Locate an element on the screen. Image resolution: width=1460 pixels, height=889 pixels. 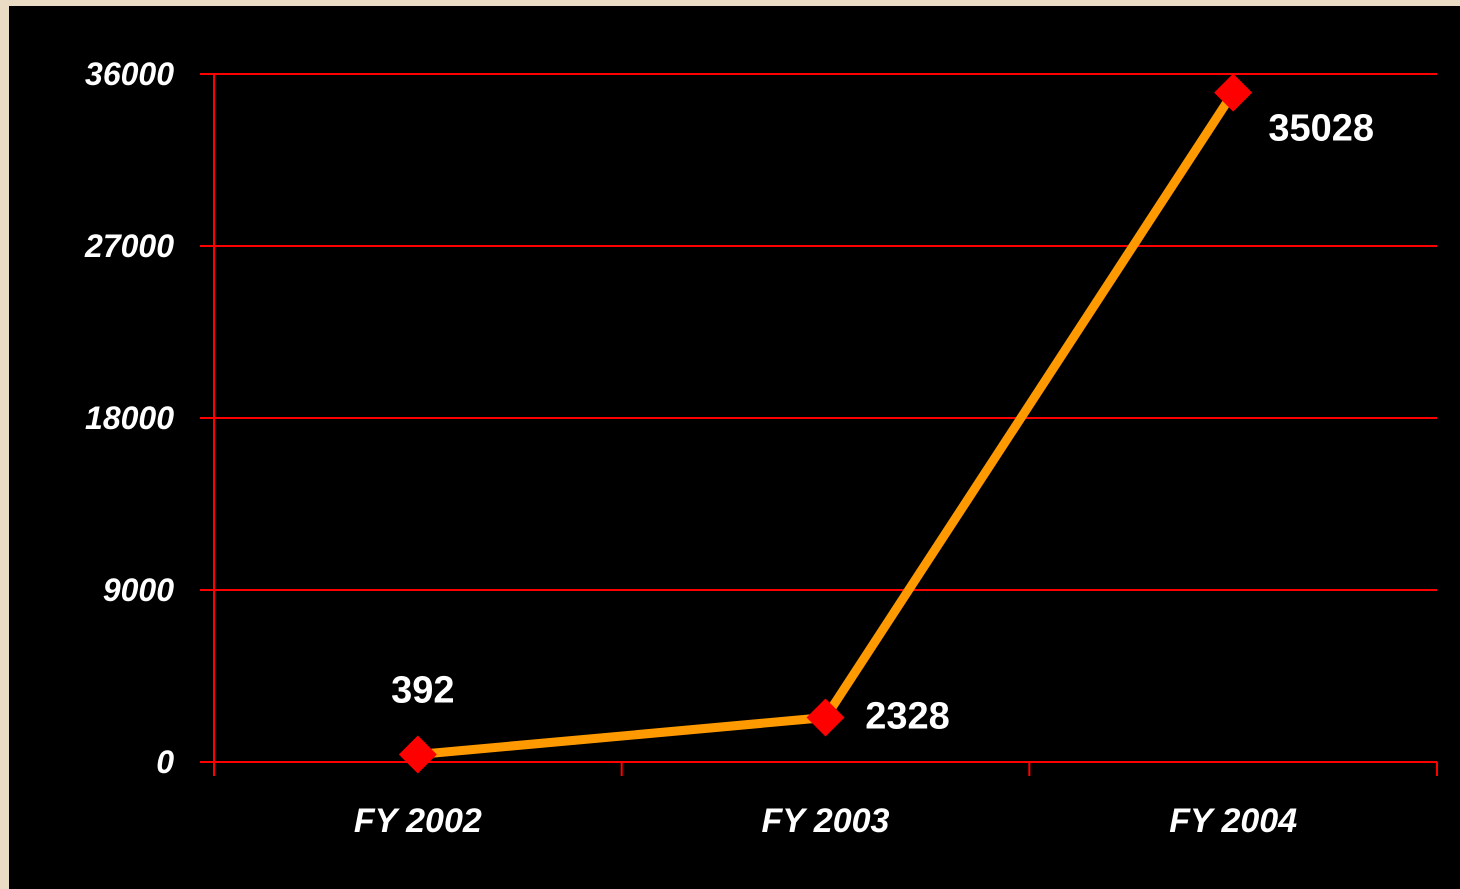
x-tick-label: FY 2004 is located at coordinates (1233, 821).